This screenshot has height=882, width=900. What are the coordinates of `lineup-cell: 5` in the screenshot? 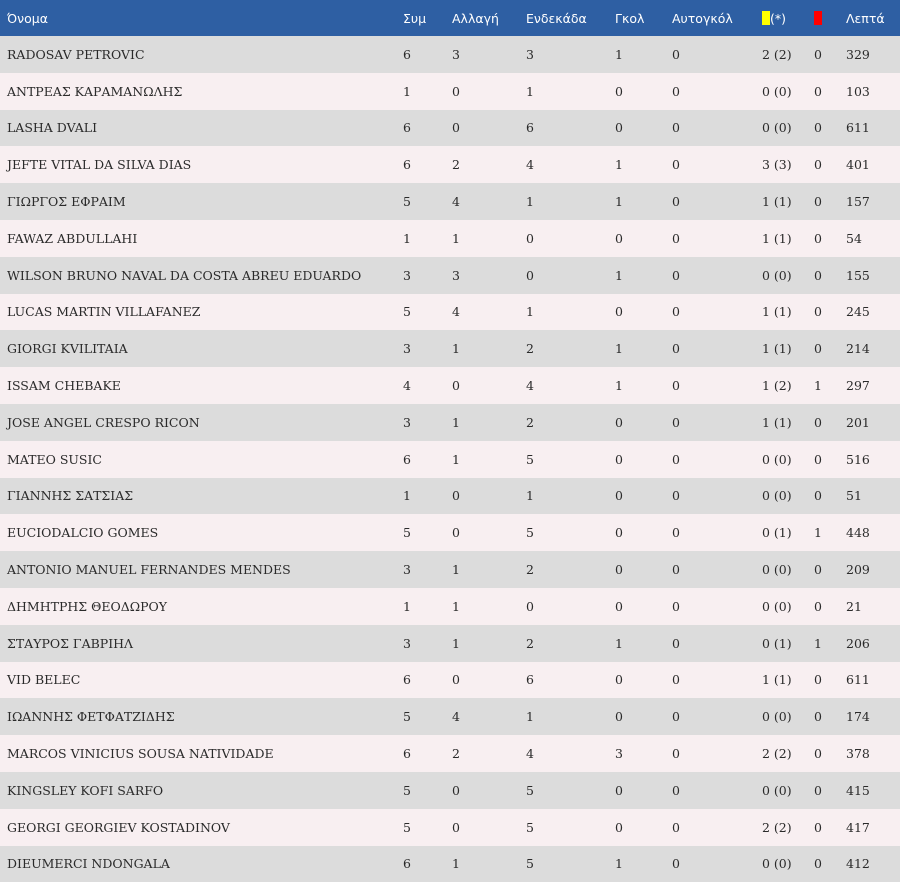 It's located at (530, 864).